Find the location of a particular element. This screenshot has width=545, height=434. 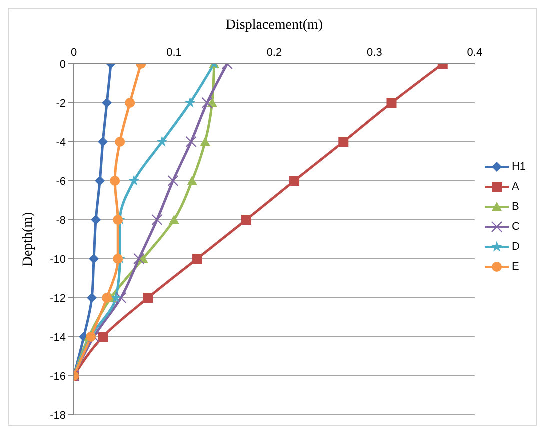

y-tick-label: -16 is located at coordinates (58, 376).